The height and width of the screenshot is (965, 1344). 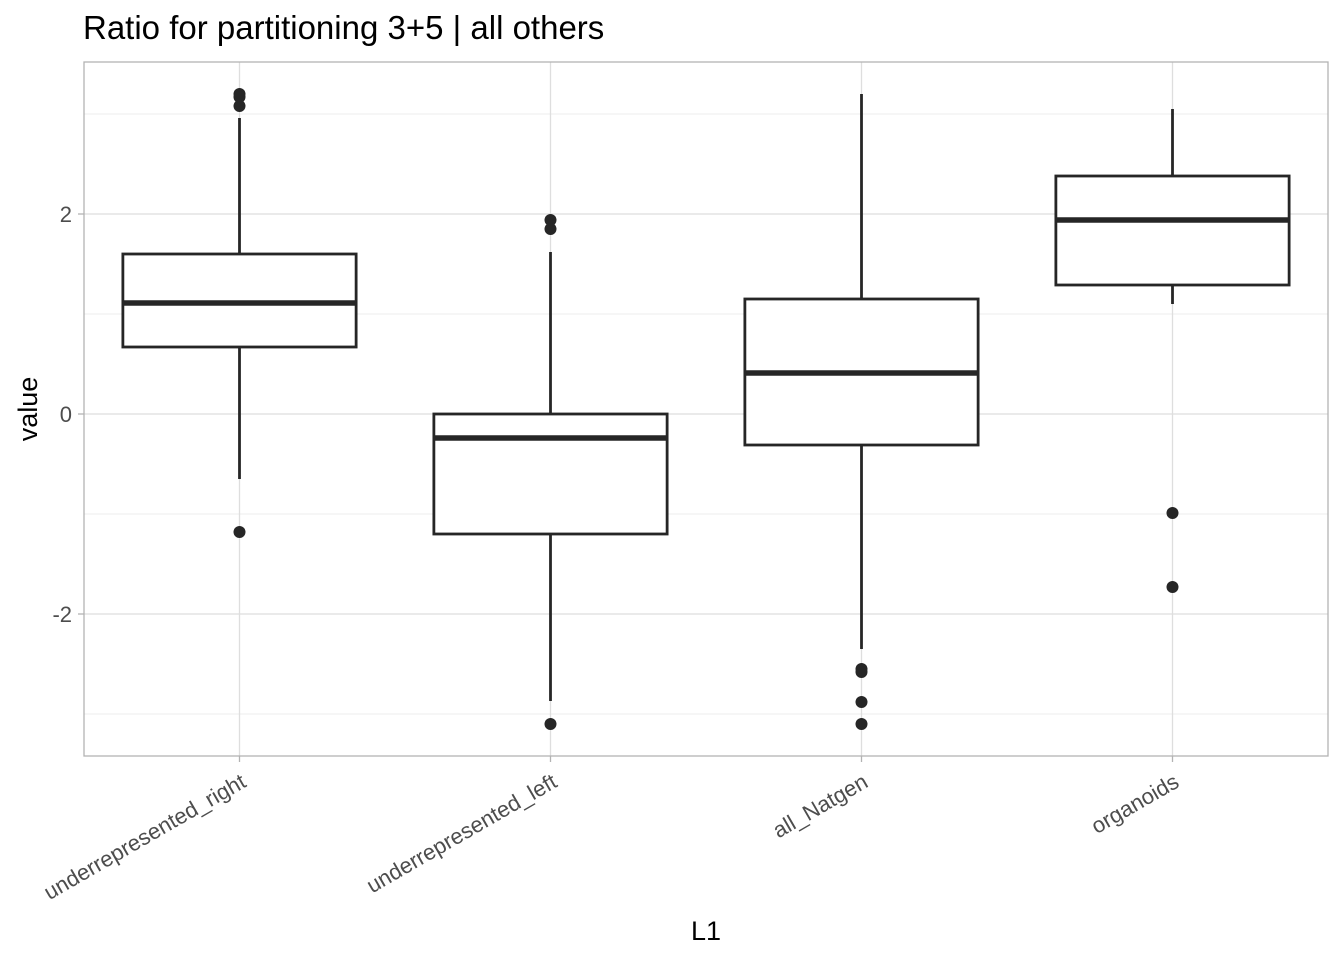 I want to click on x-tick-label: underrepresented_right, so click(x=144, y=837).